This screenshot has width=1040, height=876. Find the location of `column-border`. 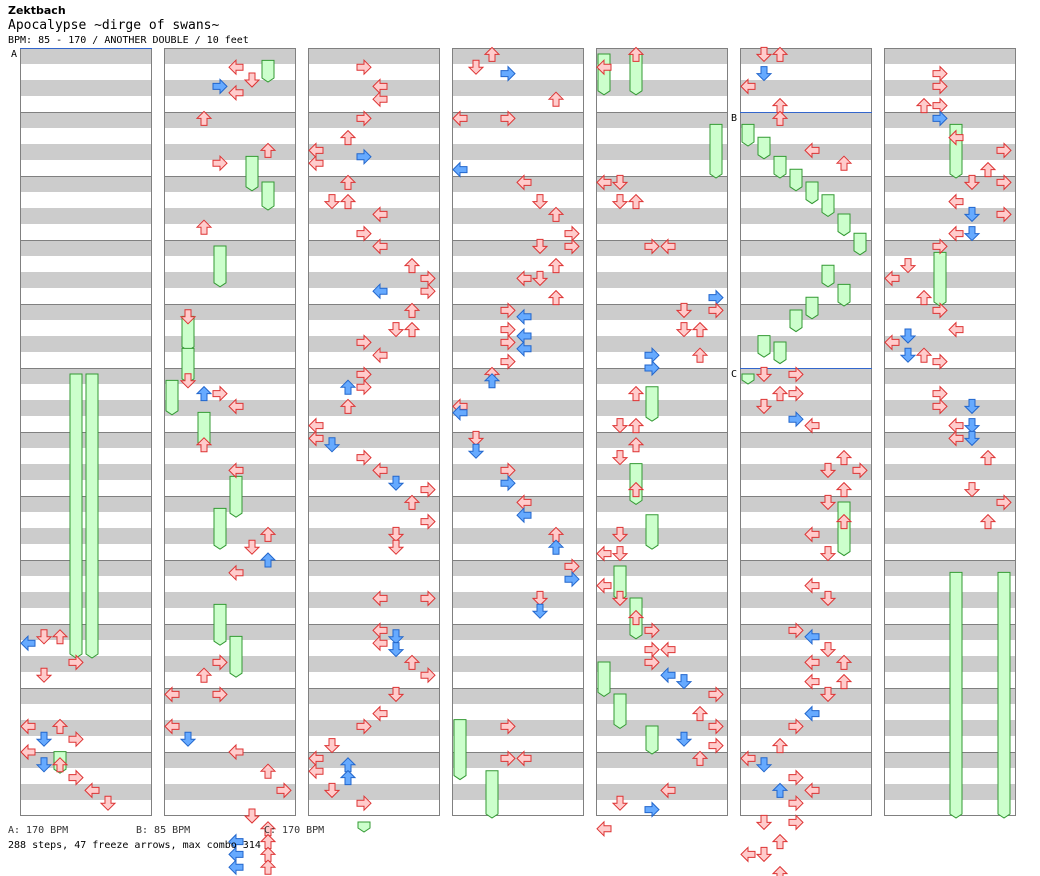

column-border is located at coordinates (518, 432).